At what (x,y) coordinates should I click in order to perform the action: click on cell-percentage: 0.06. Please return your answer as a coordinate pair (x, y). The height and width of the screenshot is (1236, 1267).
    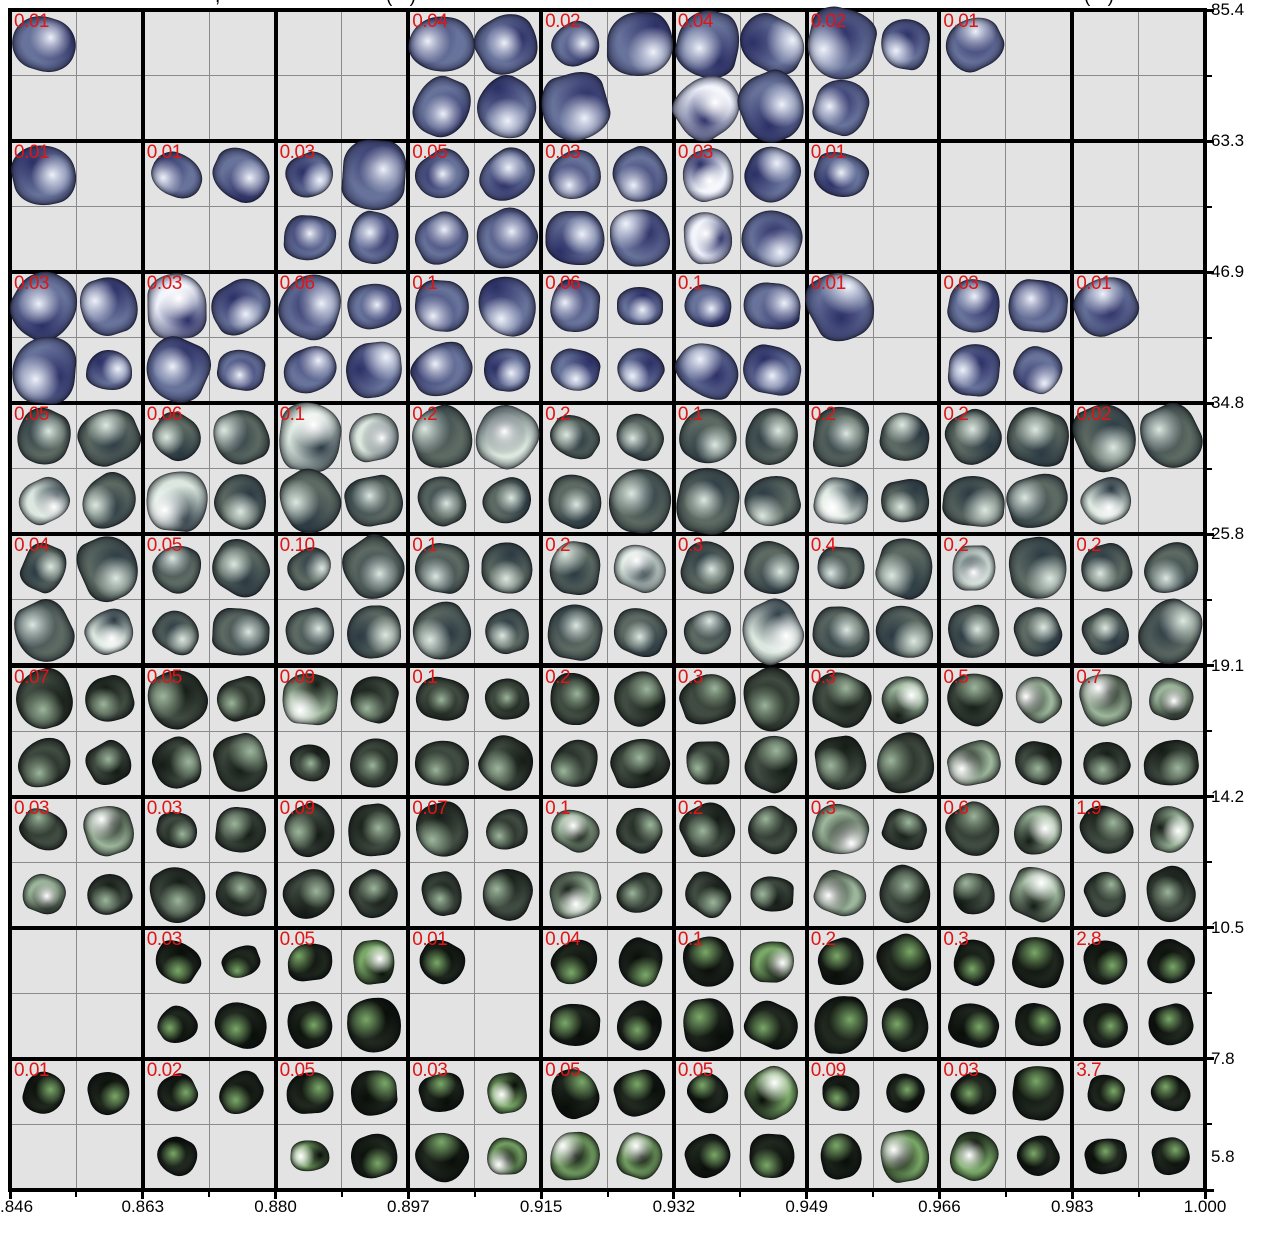
    Looking at the image, I should click on (164, 415).